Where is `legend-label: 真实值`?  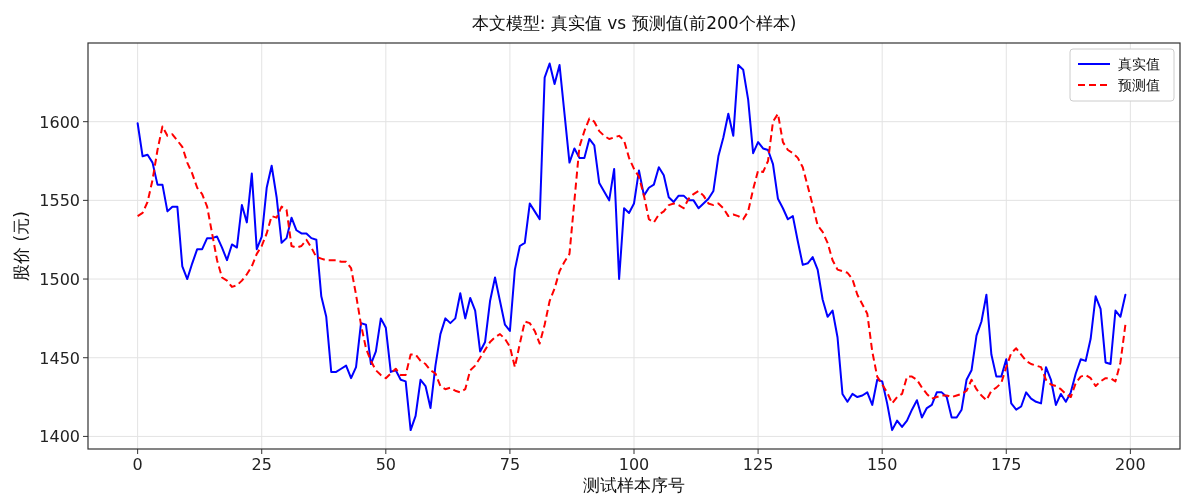 legend-label: 真实值 is located at coordinates (1139, 64).